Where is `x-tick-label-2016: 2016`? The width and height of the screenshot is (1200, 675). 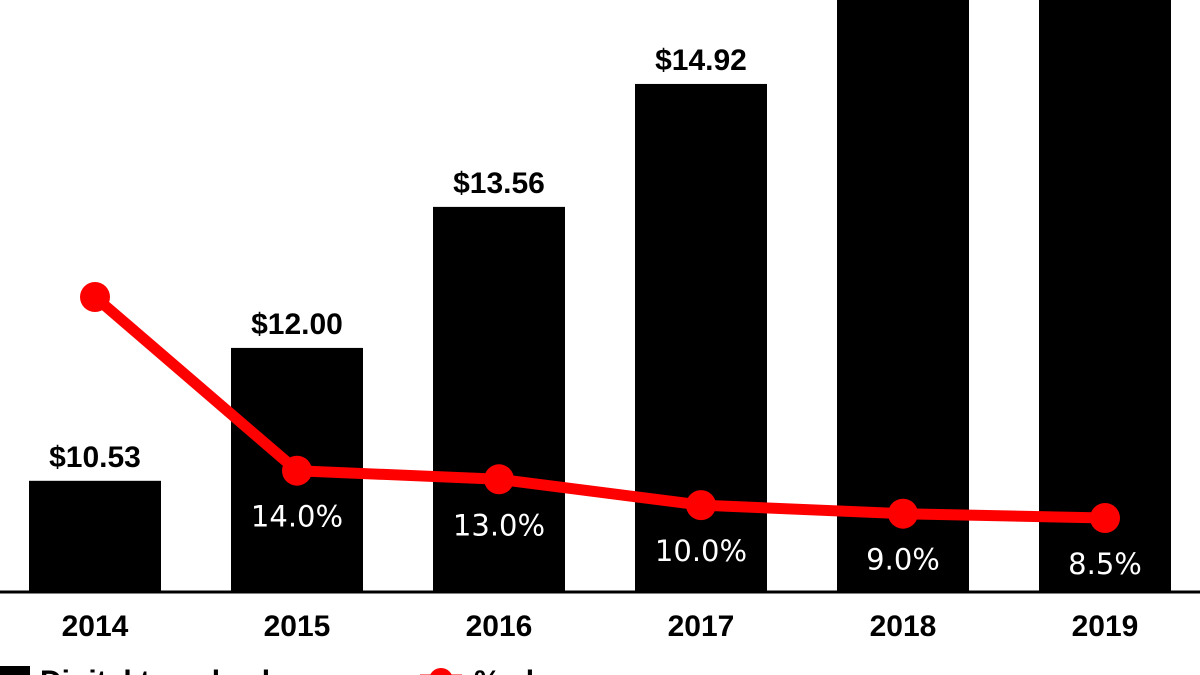 x-tick-label-2016: 2016 is located at coordinates (499, 626).